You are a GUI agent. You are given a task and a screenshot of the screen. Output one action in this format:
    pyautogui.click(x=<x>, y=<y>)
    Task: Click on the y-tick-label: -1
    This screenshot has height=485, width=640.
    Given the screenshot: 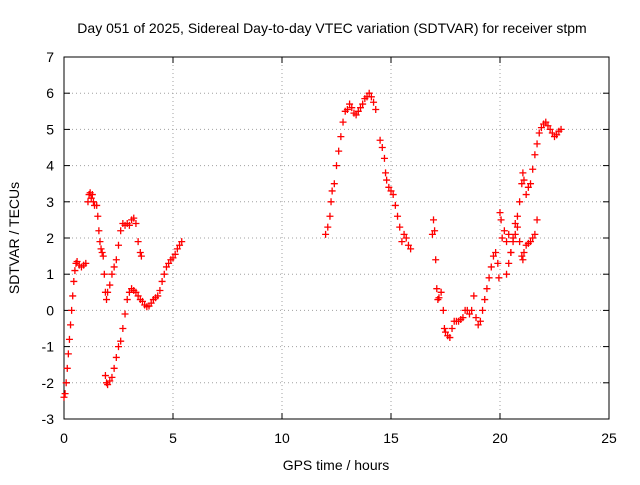 What is the action you would take?
    pyautogui.click(x=48, y=347)
    